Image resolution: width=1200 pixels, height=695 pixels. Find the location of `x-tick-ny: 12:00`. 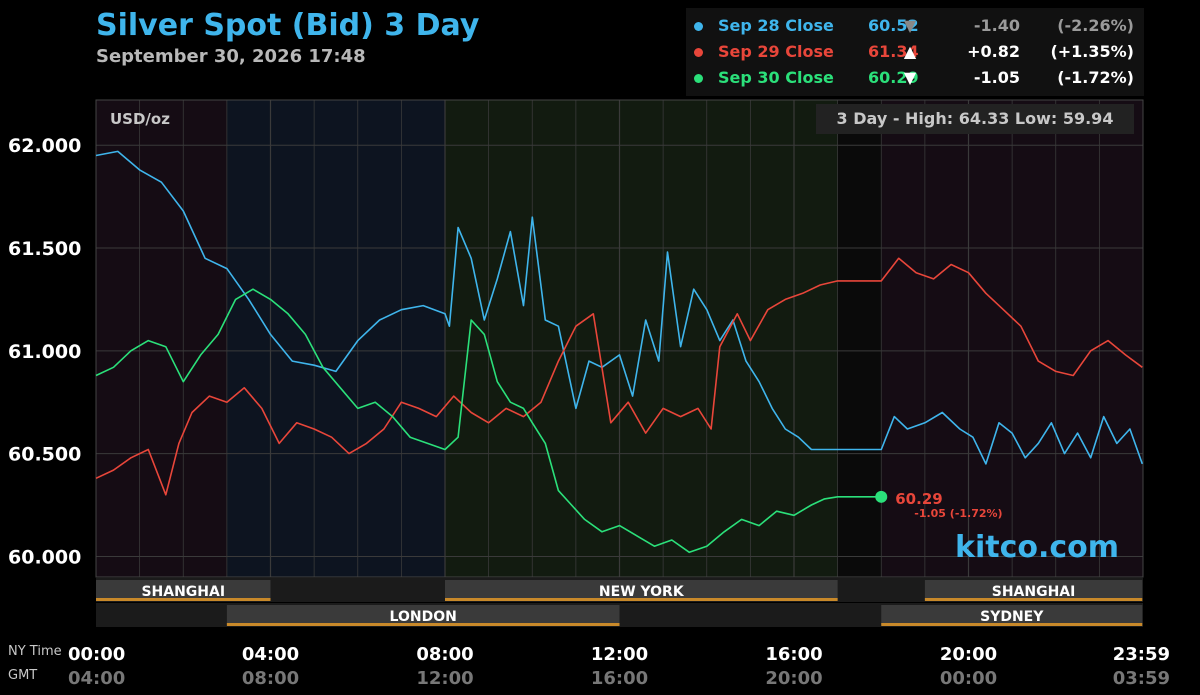

x-tick-ny: 12:00 is located at coordinates (619, 654).